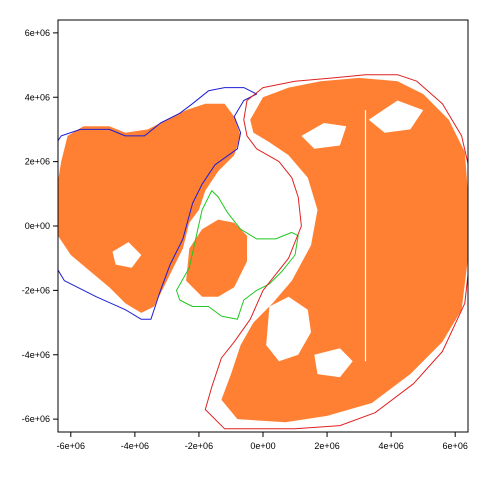 The image size is (480, 480). I want to click on y-tick-label: -2e+06, so click(36, 290).